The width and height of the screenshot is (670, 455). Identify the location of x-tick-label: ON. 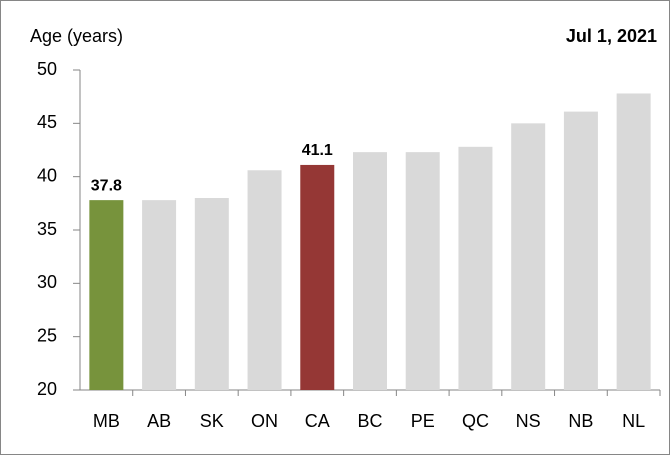
(264, 421).